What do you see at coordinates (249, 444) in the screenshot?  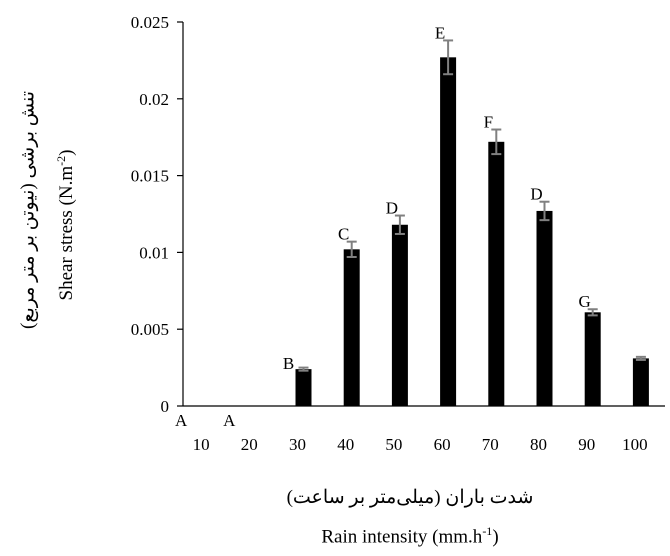 I see `x-tick-label: 20` at bounding box center [249, 444].